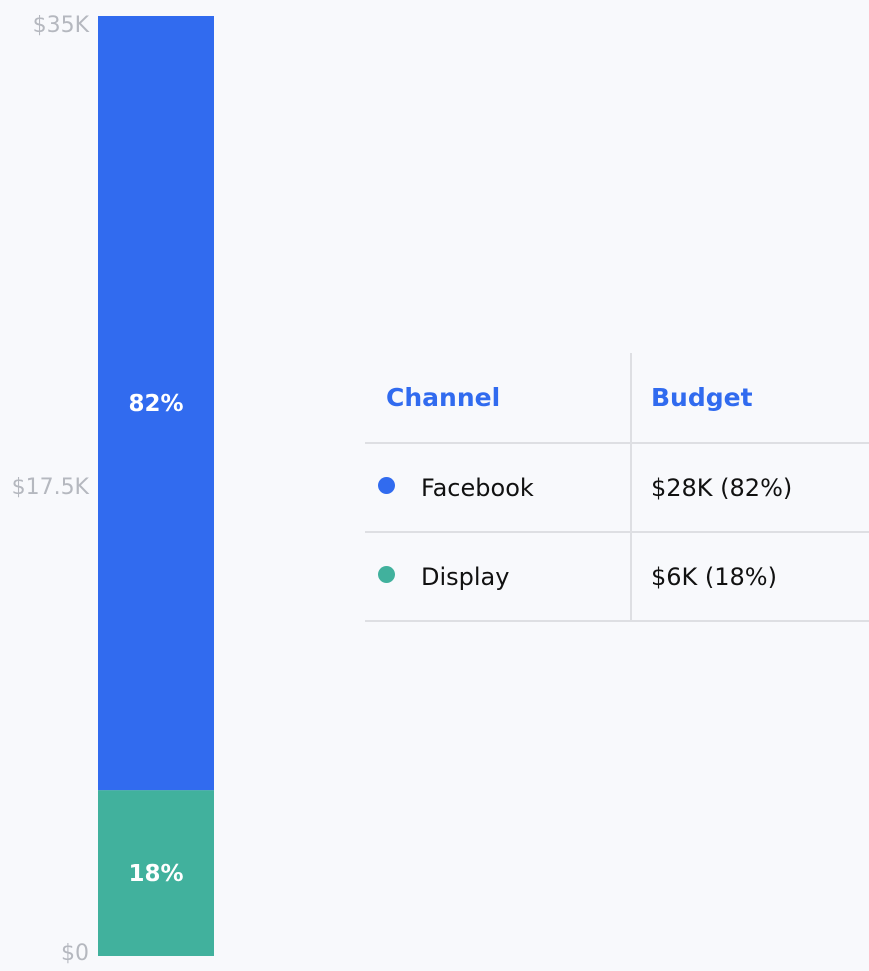 The image size is (869, 971). I want to click on facebook-color-dot-icon, so click(386, 485).